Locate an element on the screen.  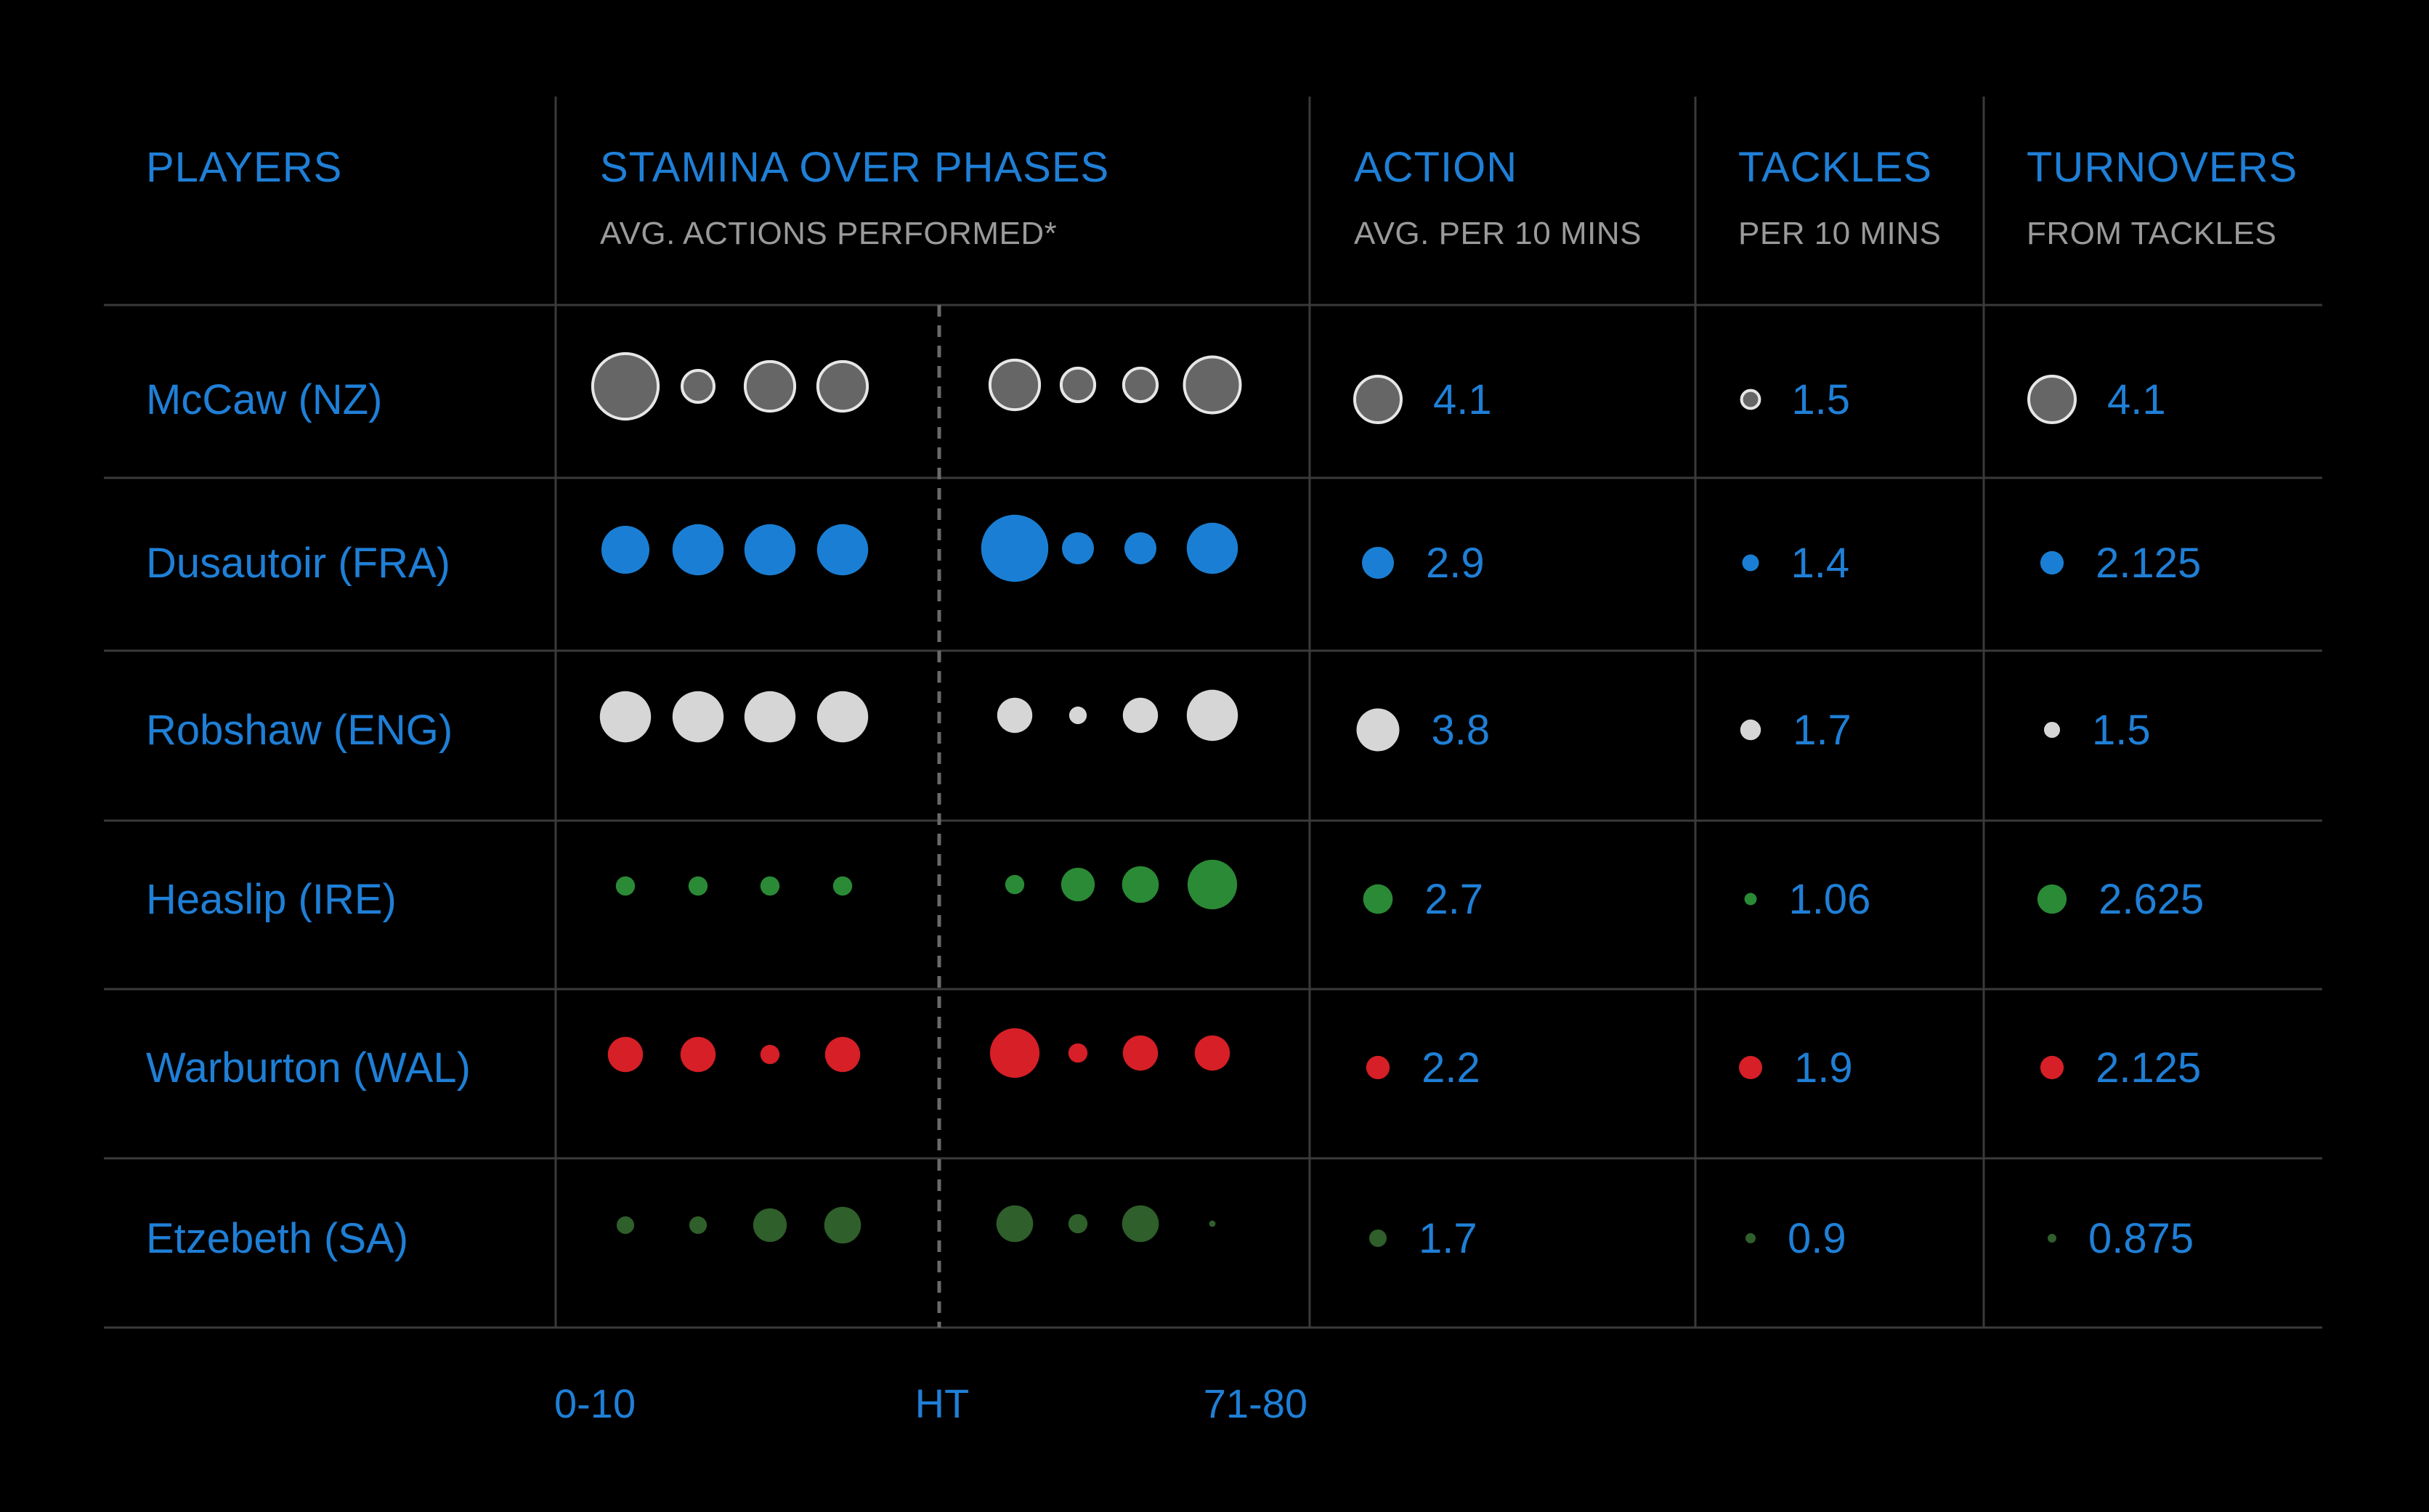
phase-axis-mid: HT is located at coordinates (942, 1403).